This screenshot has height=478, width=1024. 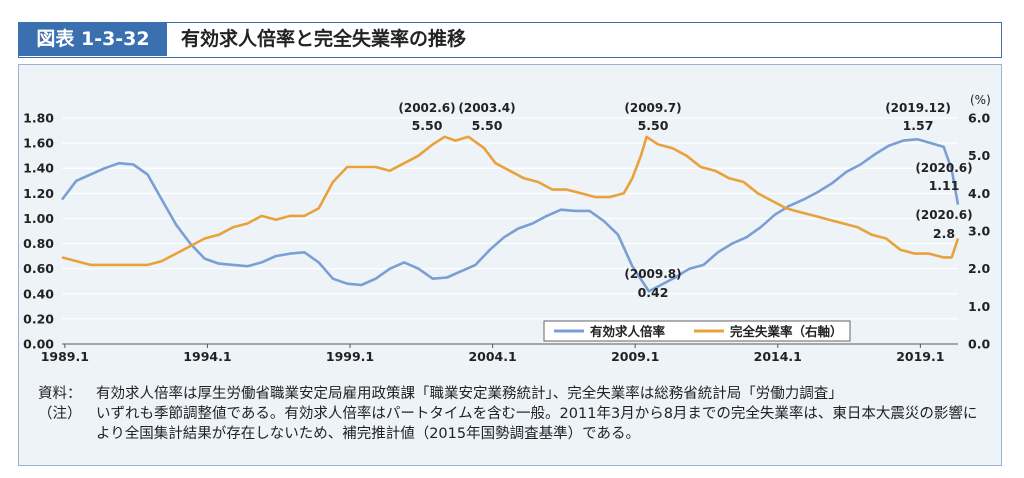 I want to click on y-right-tick-label: 2.0, so click(x=979, y=268).